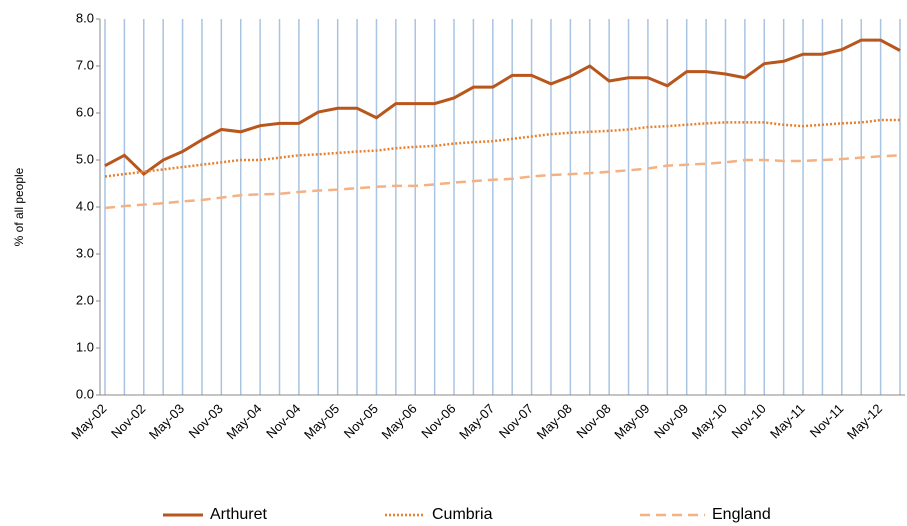  What do you see at coordinates (85, 205) in the screenshot?
I see `y-tick-label: 4.0` at bounding box center [85, 205].